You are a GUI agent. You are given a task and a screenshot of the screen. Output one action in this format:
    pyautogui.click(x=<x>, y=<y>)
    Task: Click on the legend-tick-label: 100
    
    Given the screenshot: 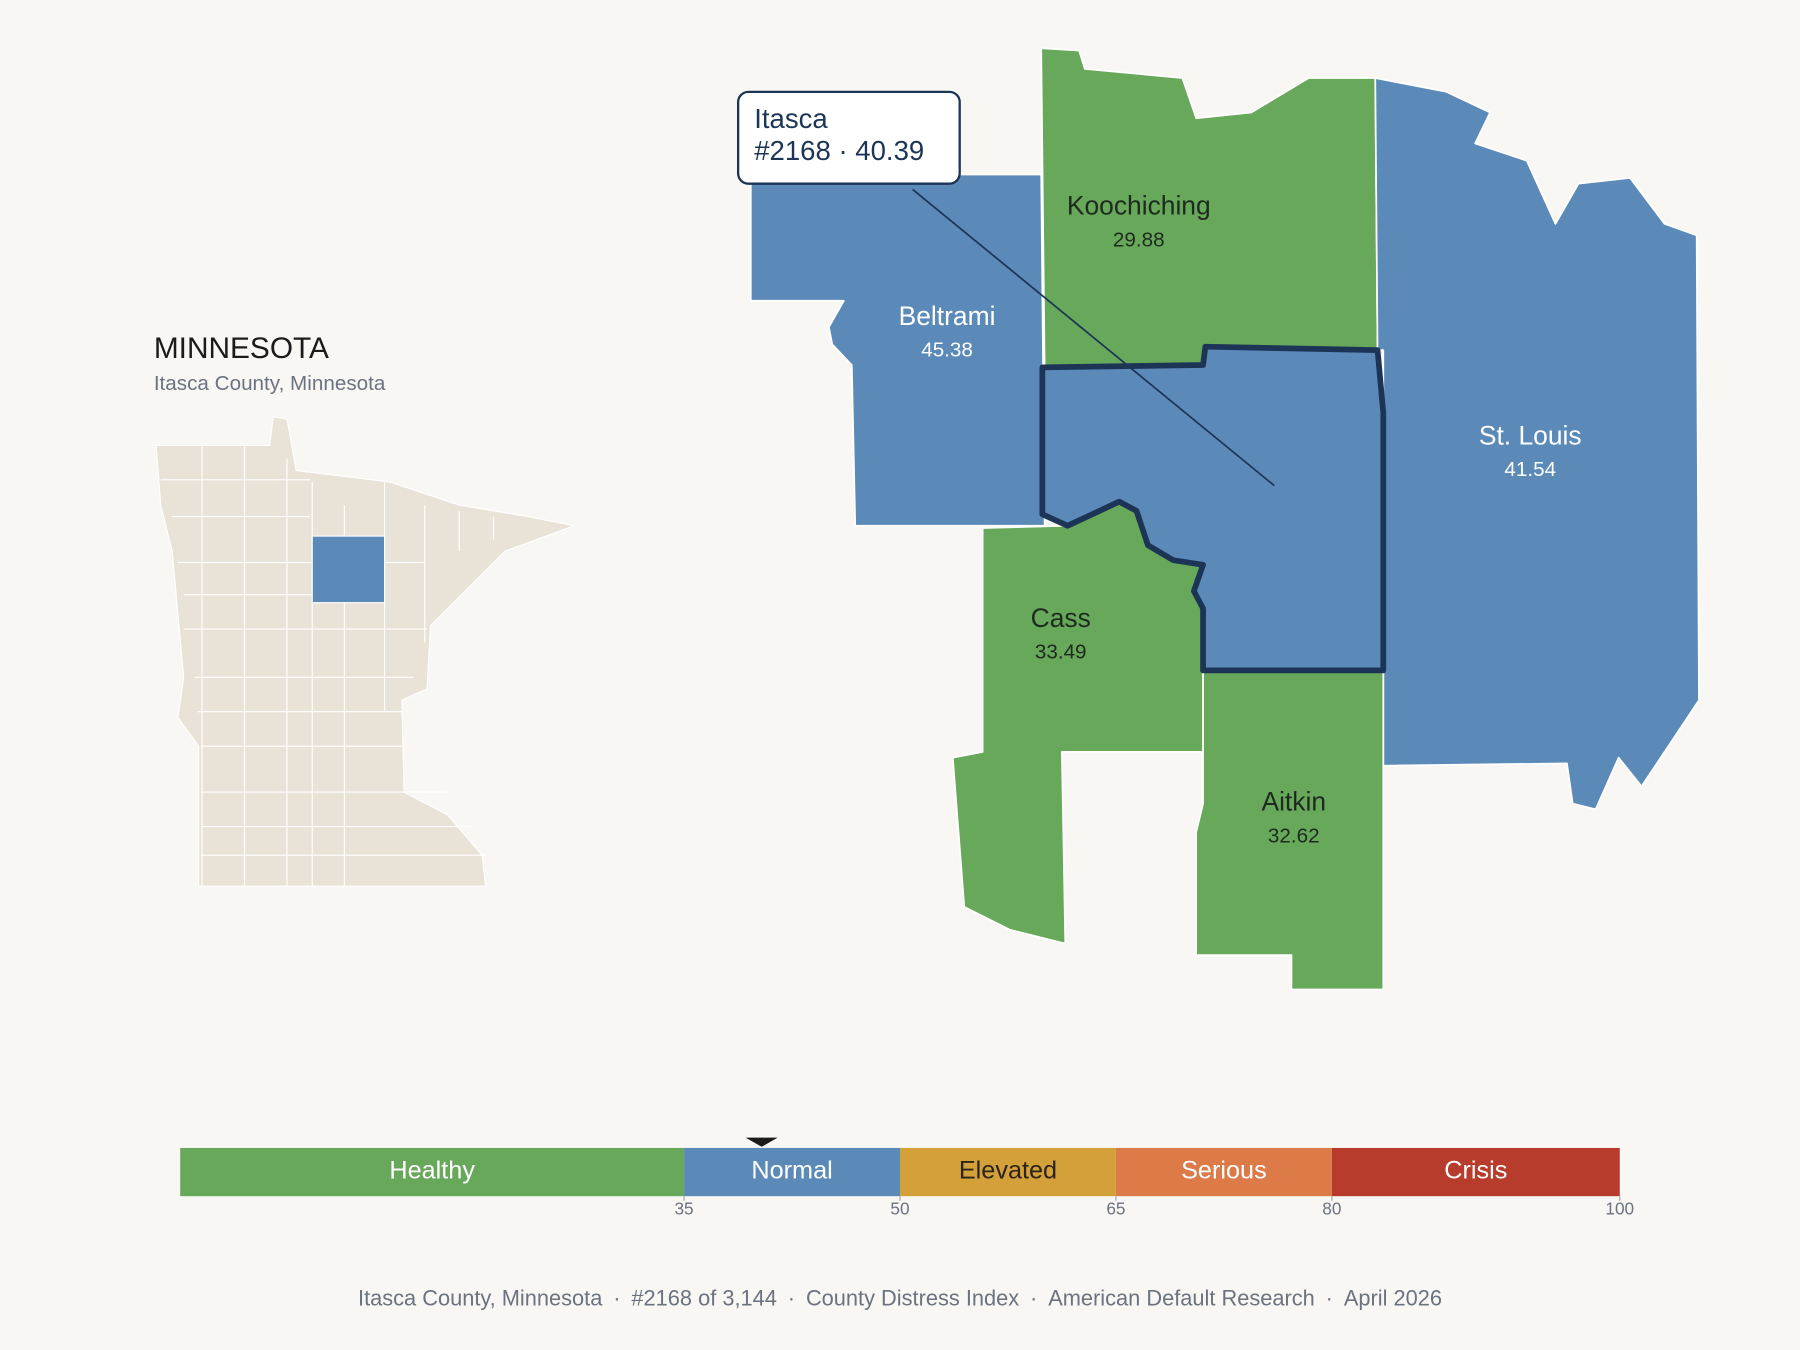 What is the action you would take?
    pyautogui.click(x=1619, y=1208)
    